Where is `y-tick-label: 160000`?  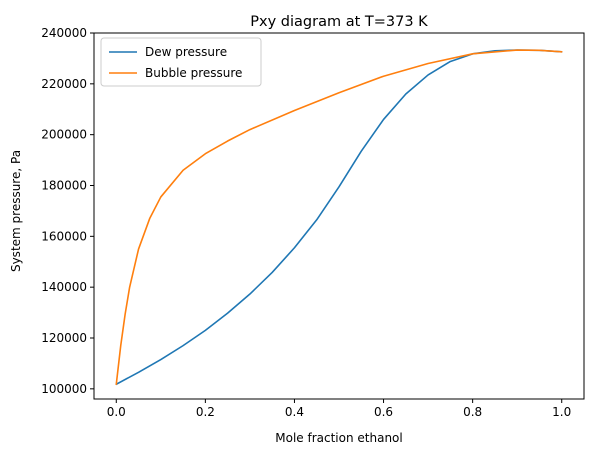 y-tick-label: 160000 is located at coordinates (64, 236).